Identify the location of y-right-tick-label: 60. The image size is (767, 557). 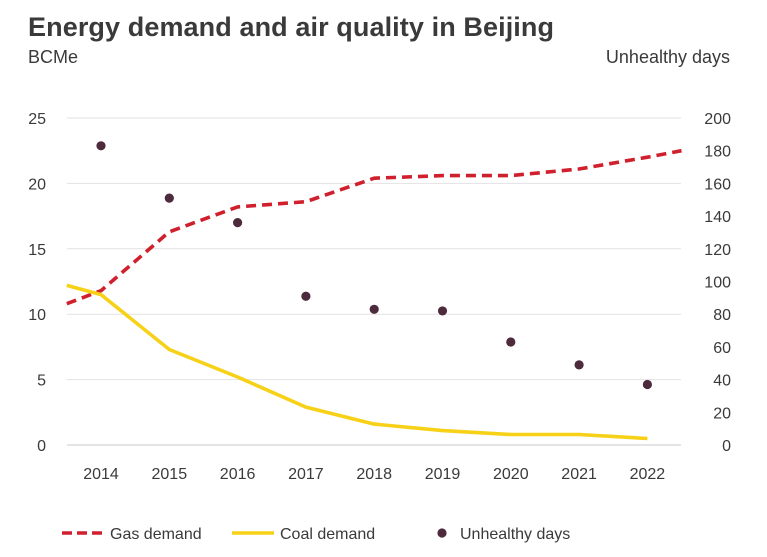
(722, 348).